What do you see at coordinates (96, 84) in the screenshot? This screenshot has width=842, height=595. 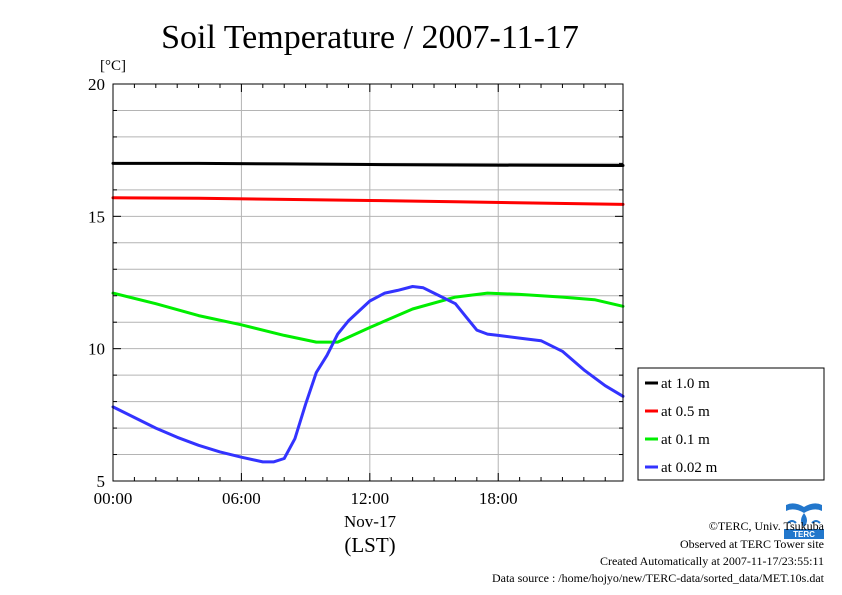 I see `y-tick-label: 20` at bounding box center [96, 84].